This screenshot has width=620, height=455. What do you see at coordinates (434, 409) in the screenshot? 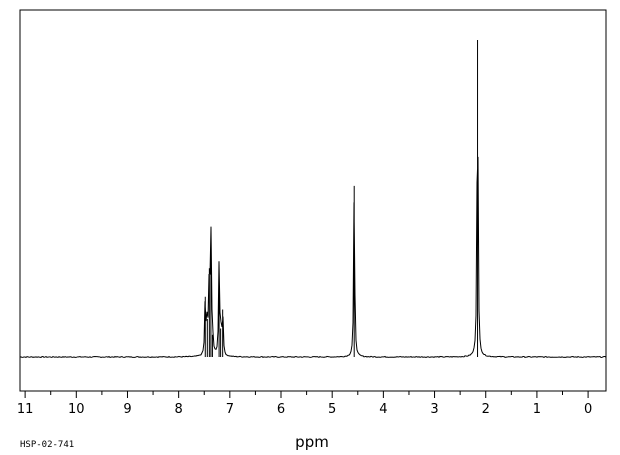
I see `x-tick-label: 3` at bounding box center [434, 409].